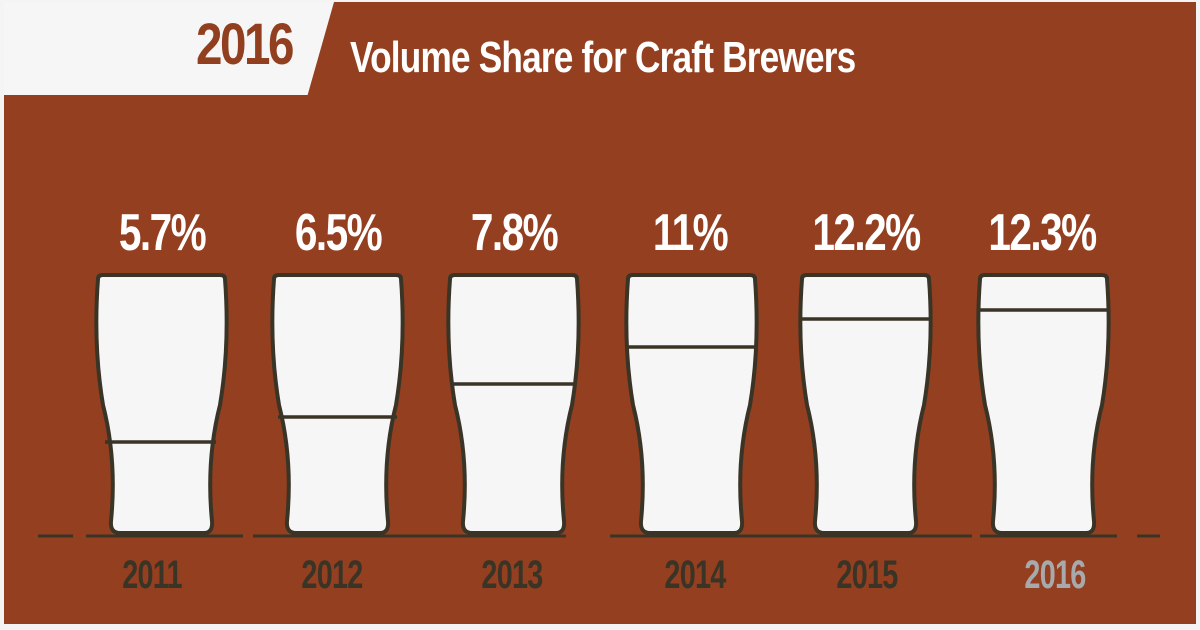 This screenshot has width=1200, height=630. What do you see at coordinates (512, 575) in the screenshot?
I see `year-label-2013: 2013` at bounding box center [512, 575].